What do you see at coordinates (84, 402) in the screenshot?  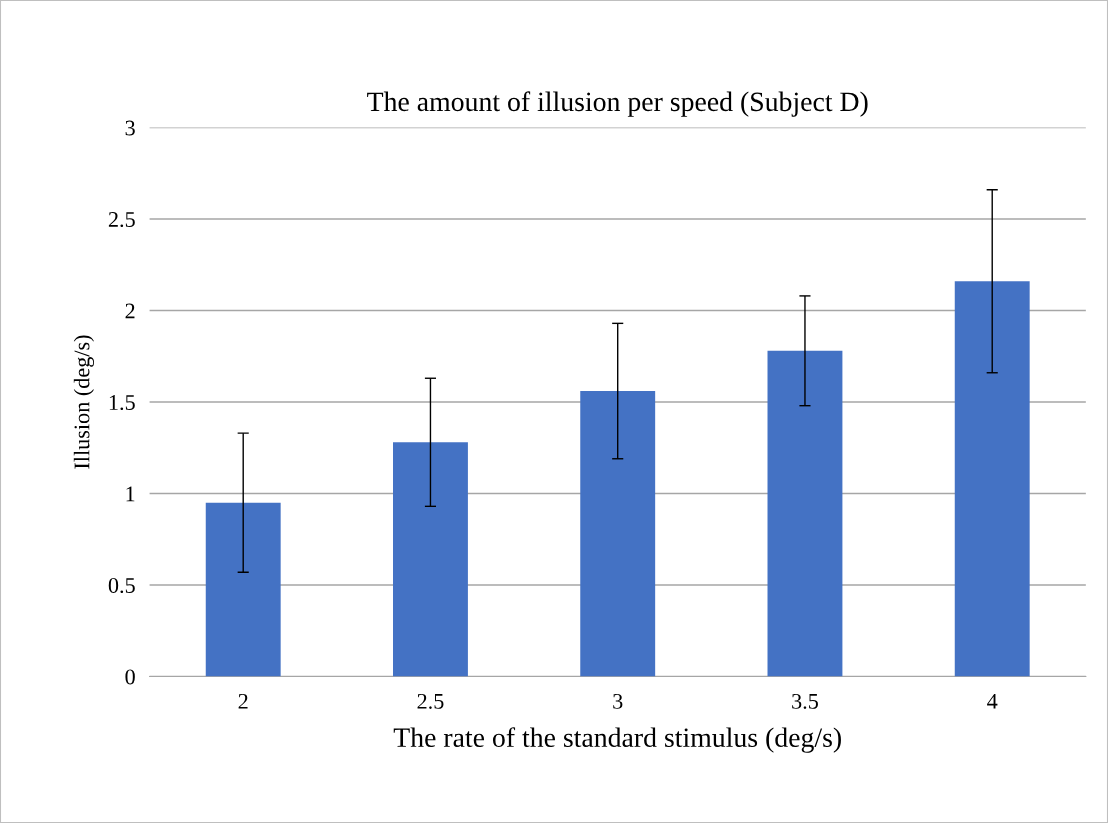 I see `y-axis-title: Illusion (deg/s)` at bounding box center [84, 402].